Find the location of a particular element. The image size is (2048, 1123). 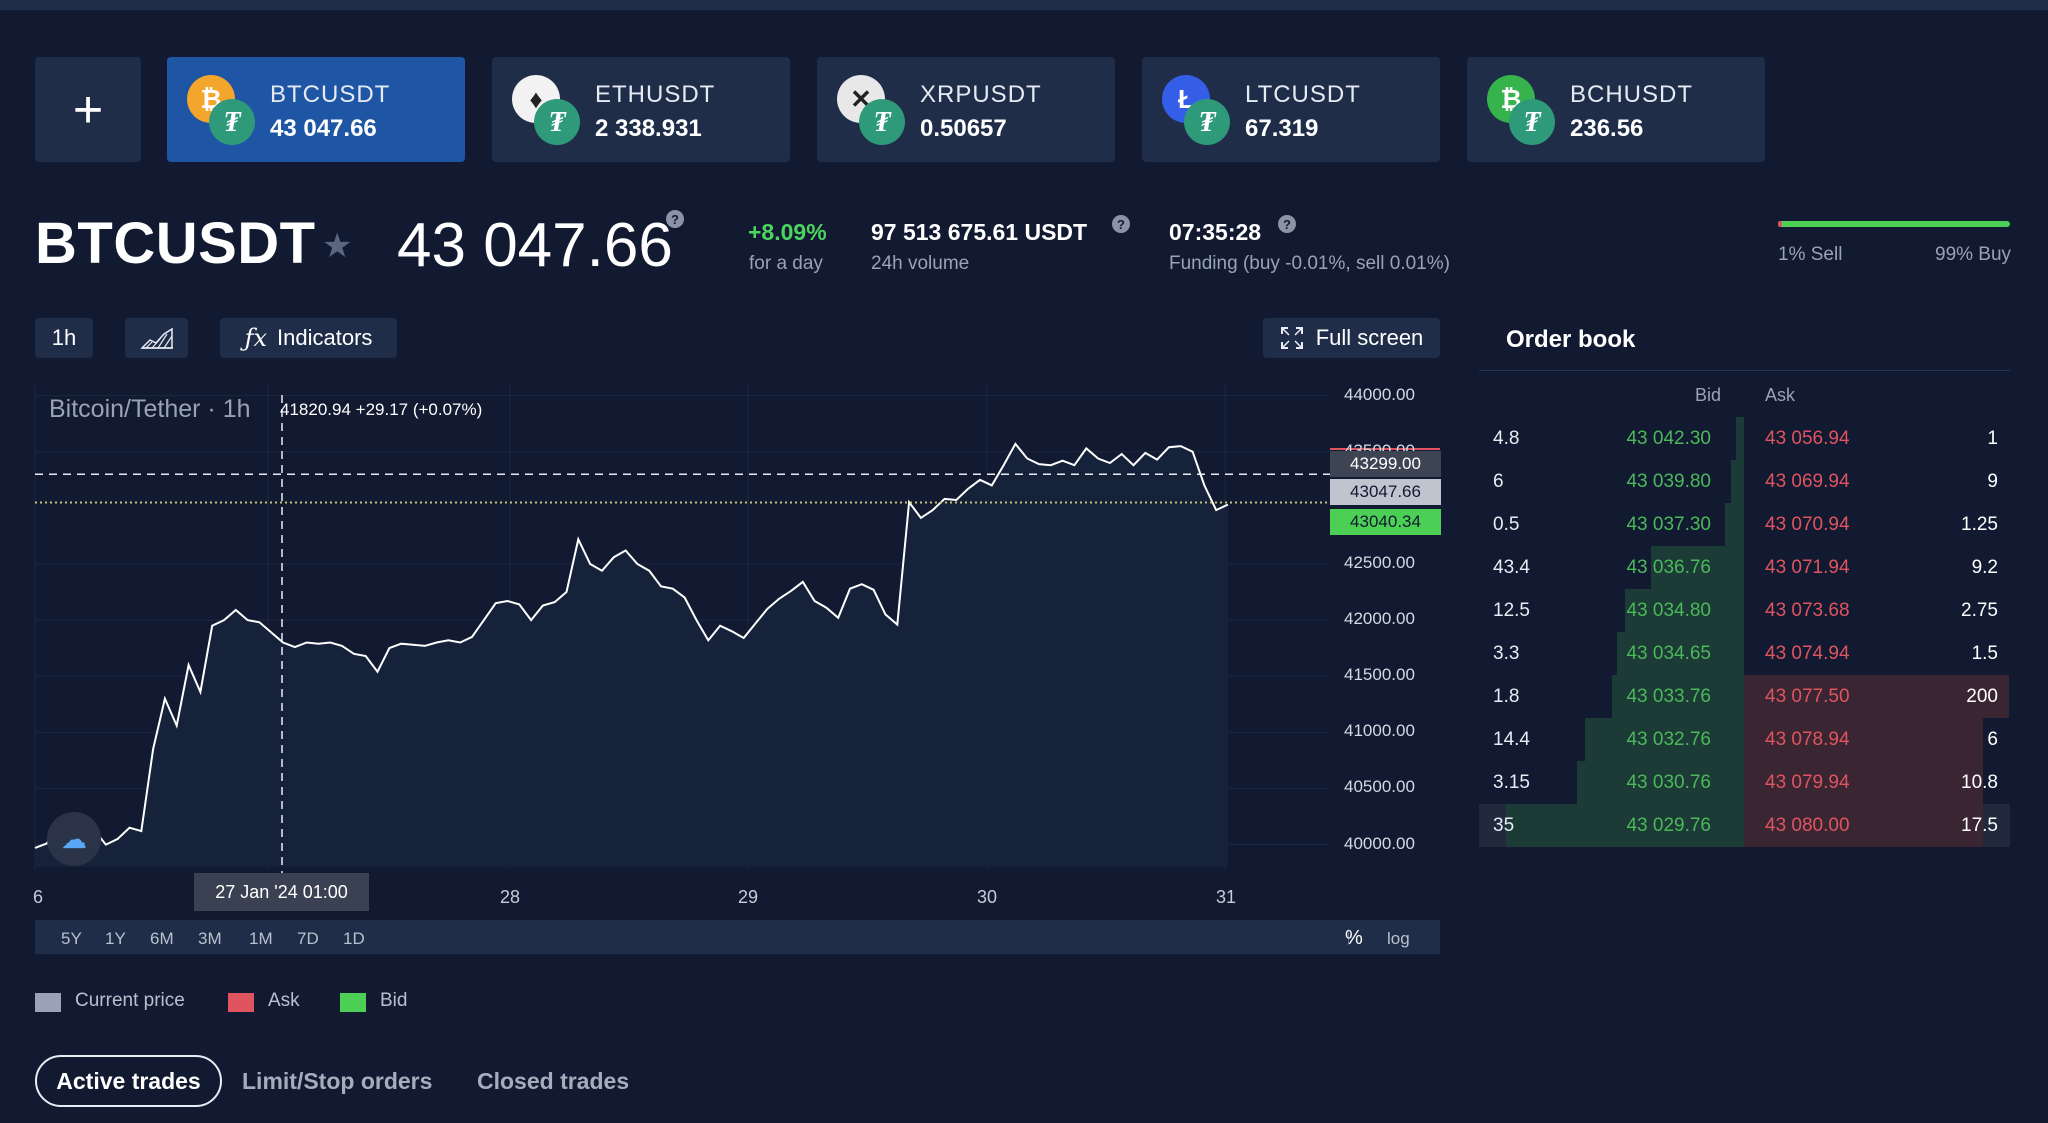

volume-help-icon: ? is located at coordinates (1121, 224).